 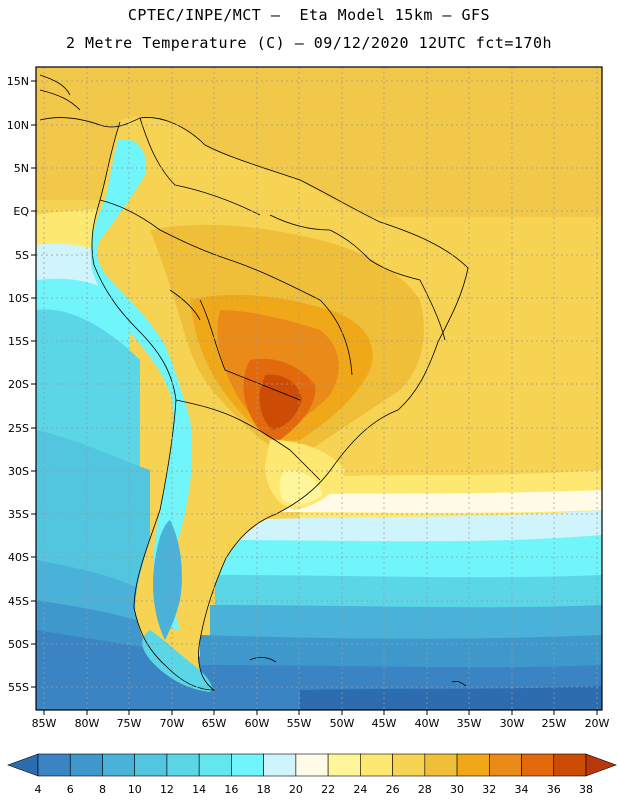 What do you see at coordinates (257, 723) in the screenshot?
I see `lon-label: 60W` at bounding box center [257, 723].